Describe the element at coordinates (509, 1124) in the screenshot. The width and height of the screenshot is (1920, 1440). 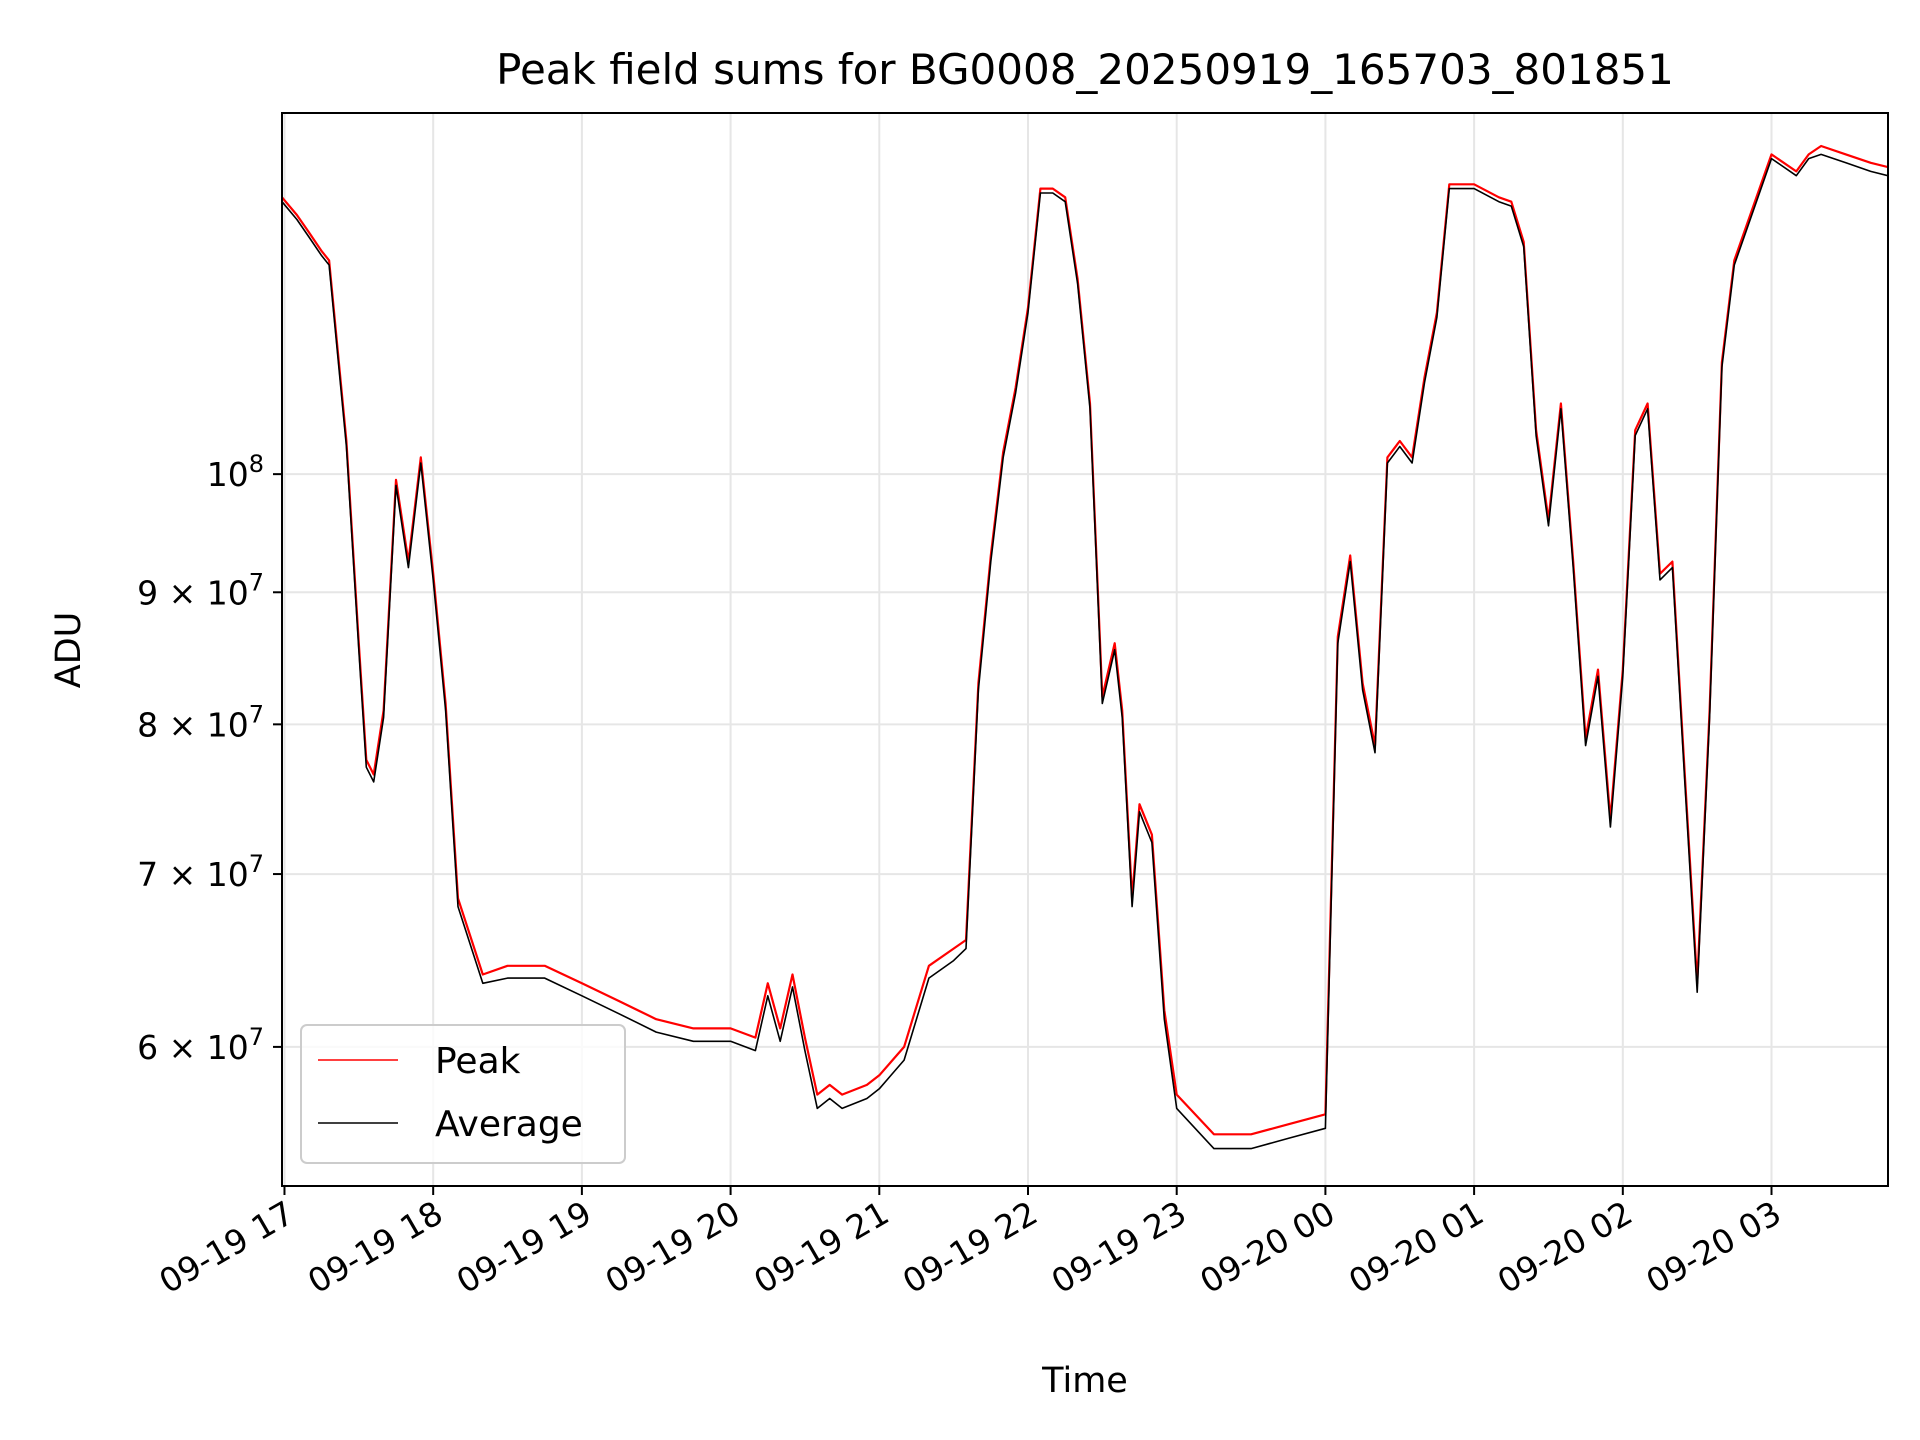
I see `legend-label-average: Average` at that location.